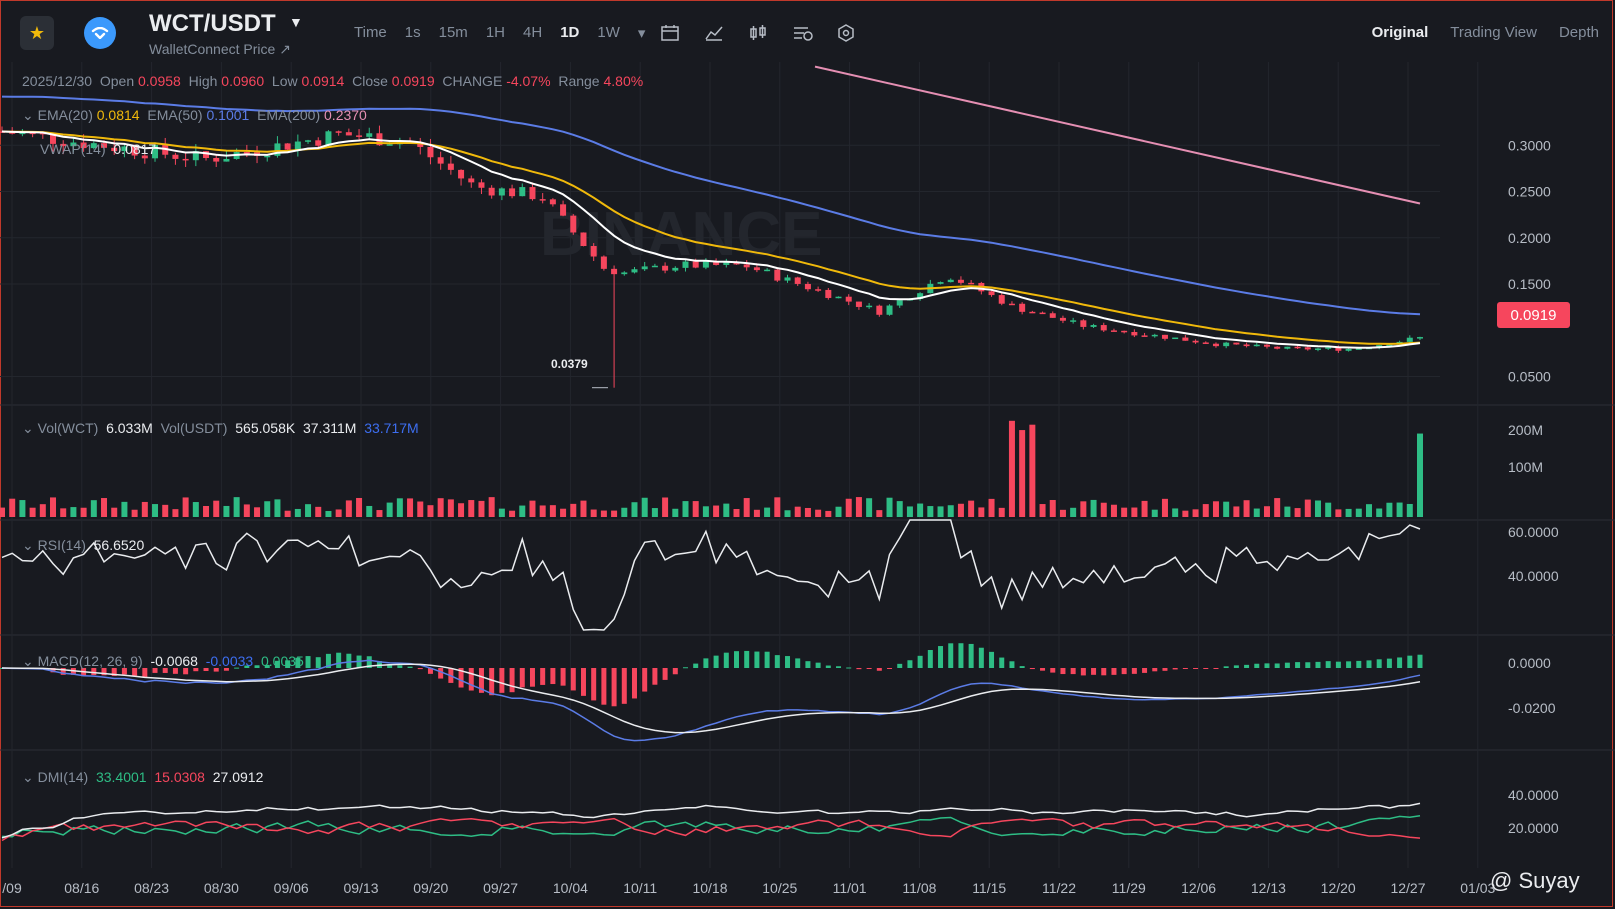 The image size is (1615, 909). I want to click on vwap-value: 0.0817, so click(135, 149).